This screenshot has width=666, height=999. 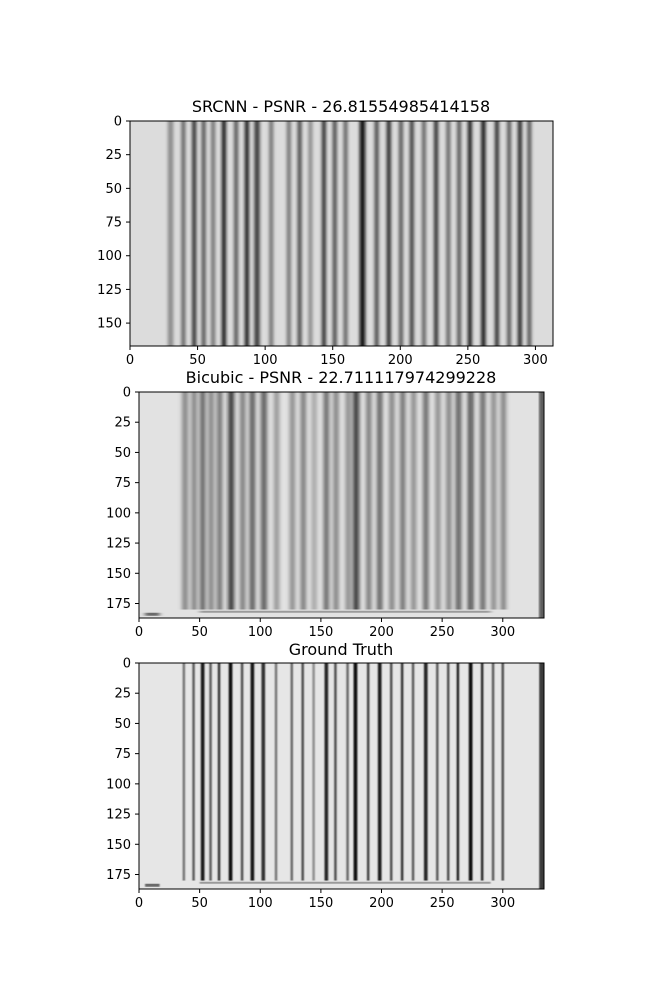 I want to click on x-tick-label: 250, so click(x=442, y=632).